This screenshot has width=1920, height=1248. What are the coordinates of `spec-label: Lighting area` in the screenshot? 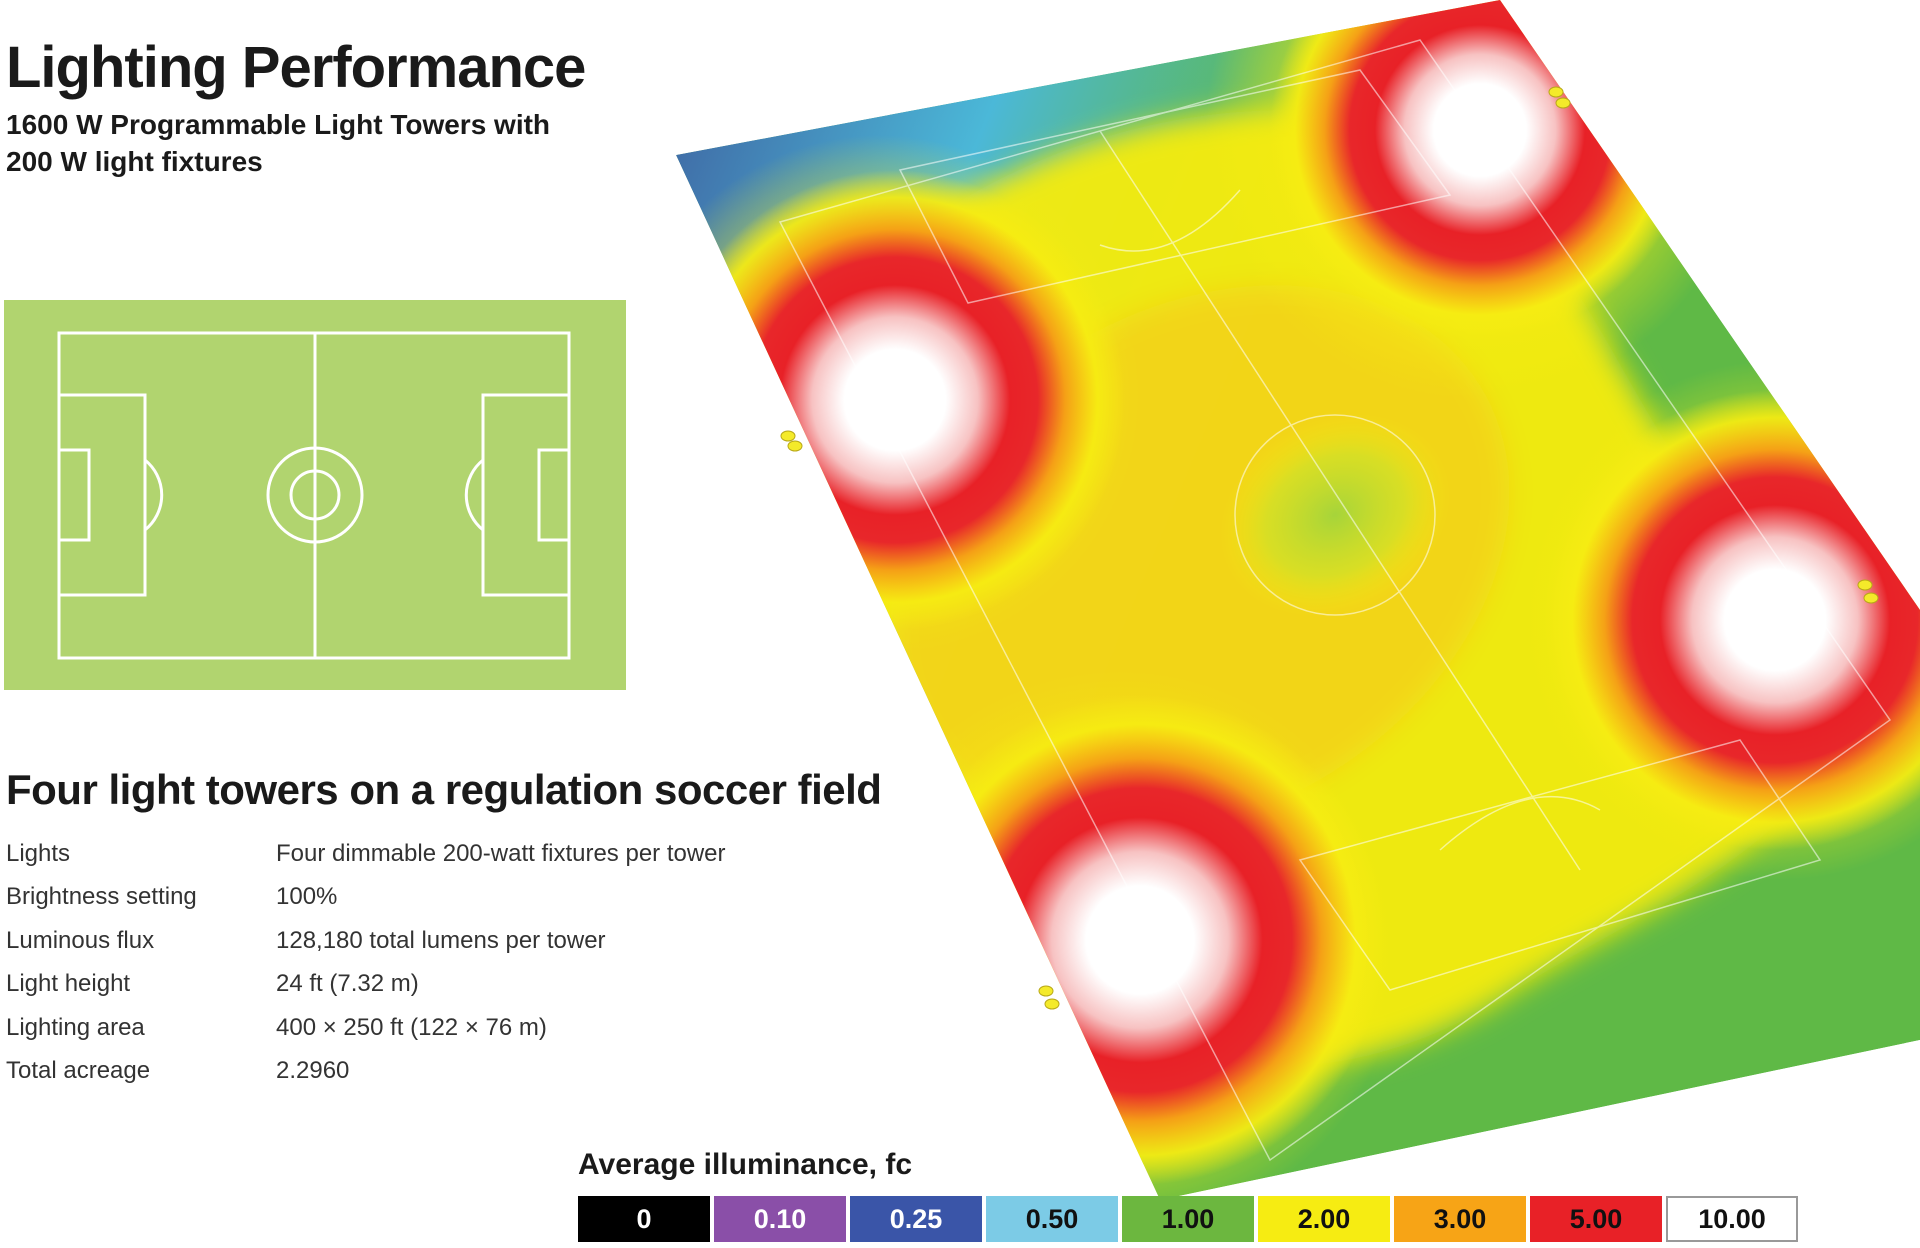 It's located at (75, 1027).